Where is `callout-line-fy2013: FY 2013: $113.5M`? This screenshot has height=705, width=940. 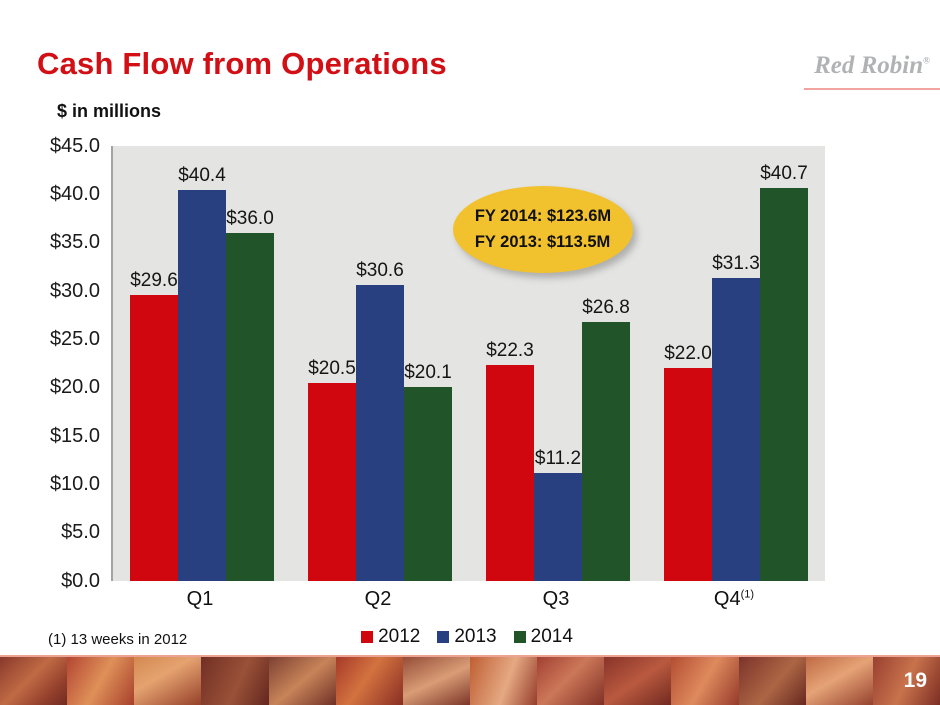
callout-line-fy2013: FY 2013: $113.5M is located at coordinates (542, 241).